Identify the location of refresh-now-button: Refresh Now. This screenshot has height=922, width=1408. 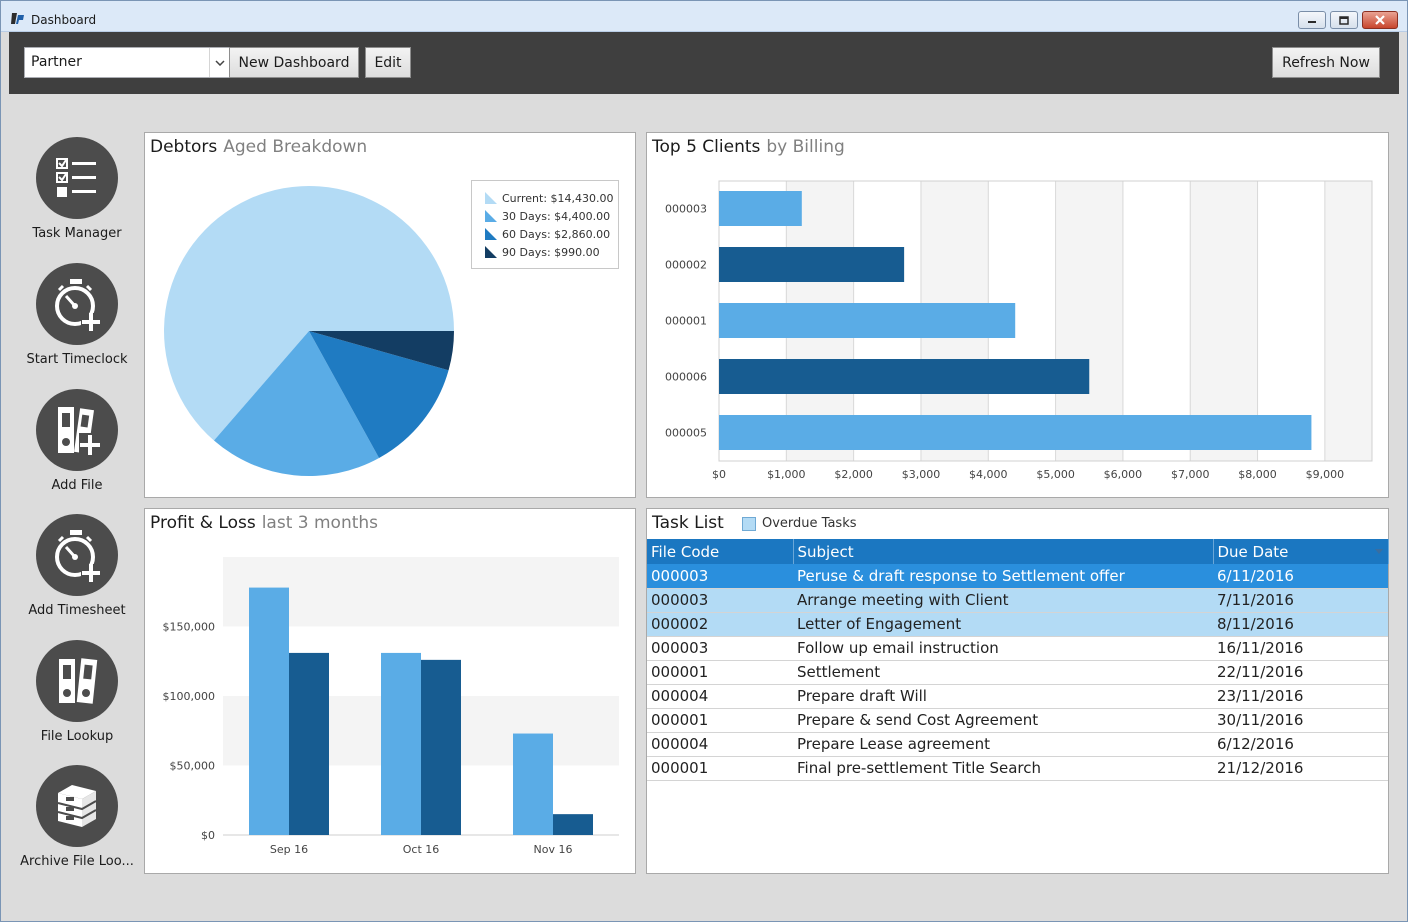
(1326, 62).